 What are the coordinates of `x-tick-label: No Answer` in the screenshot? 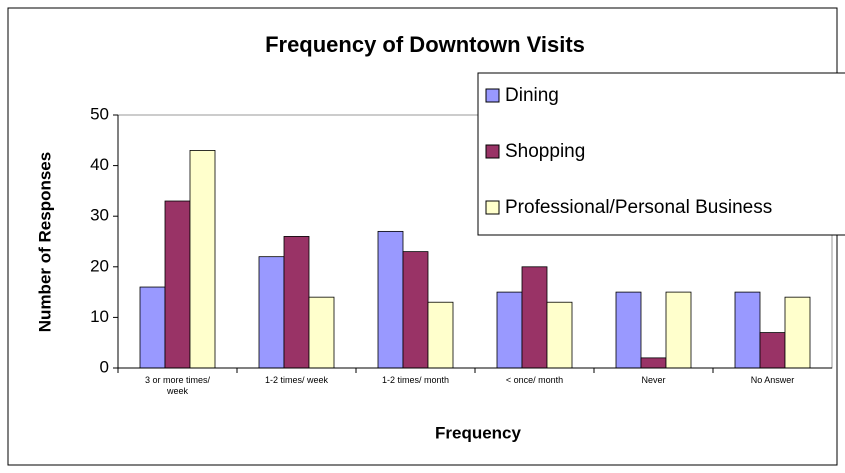 It's located at (772, 380).